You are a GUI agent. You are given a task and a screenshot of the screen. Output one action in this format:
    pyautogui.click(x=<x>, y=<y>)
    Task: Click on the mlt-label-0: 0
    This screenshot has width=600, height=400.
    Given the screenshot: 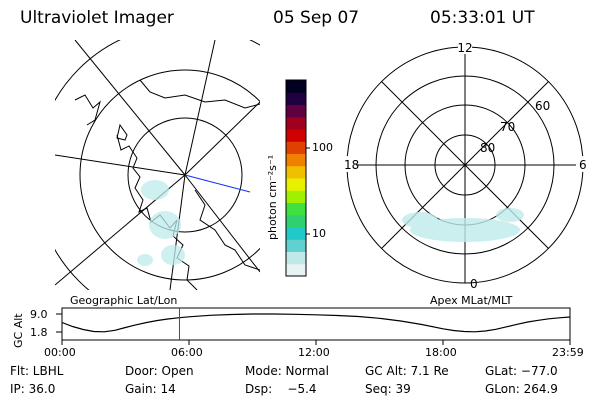 What is the action you would take?
    pyautogui.click(x=474, y=283)
    